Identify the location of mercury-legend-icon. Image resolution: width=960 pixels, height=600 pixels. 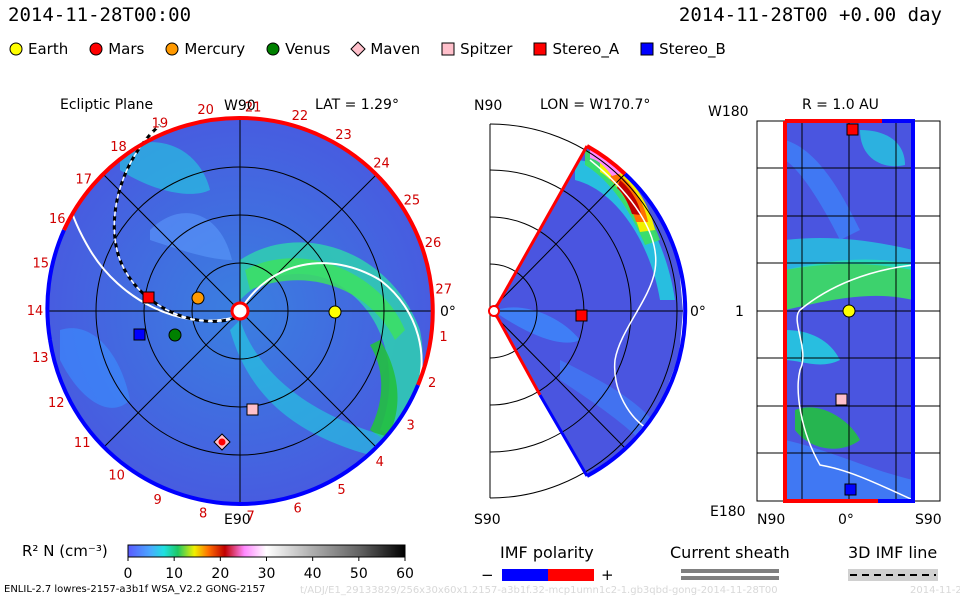
(172, 49).